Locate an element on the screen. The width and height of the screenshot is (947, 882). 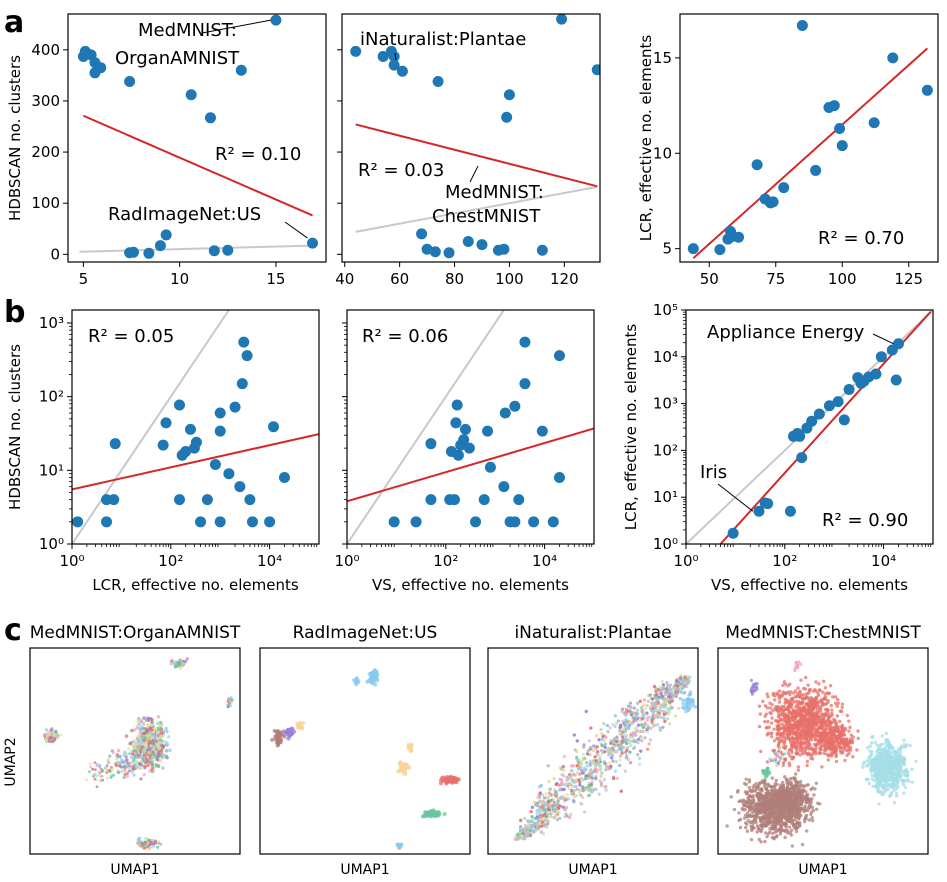
r-squared-label: R² = 0.05 is located at coordinates (131, 336).